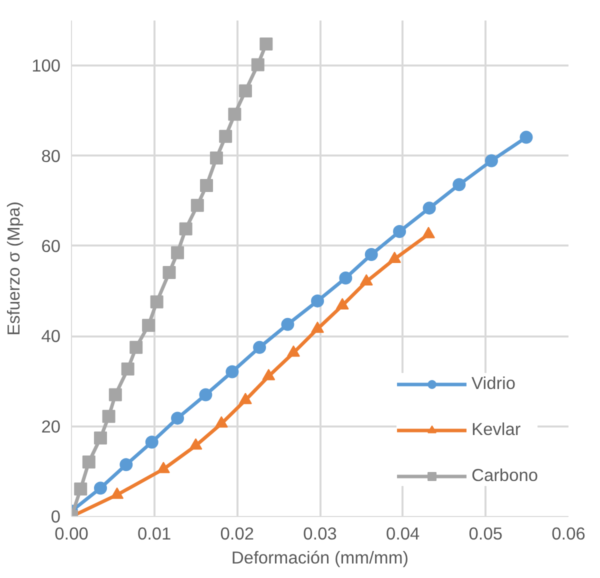 Image resolution: width=600 pixels, height=578 pixels. What do you see at coordinates (51, 426) in the screenshot?
I see `y-tick-label: 20` at bounding box center [51, 426].